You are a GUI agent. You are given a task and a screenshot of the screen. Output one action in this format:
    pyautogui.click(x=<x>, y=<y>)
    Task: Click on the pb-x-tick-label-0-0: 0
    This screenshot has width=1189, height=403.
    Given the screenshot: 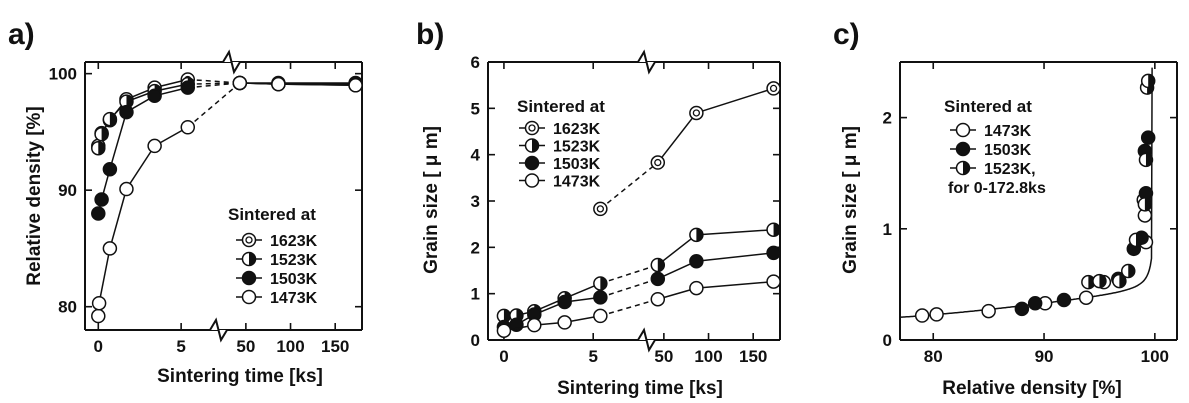 What is the action you would take?
    pyautogui.click(x=503, y=356)
    